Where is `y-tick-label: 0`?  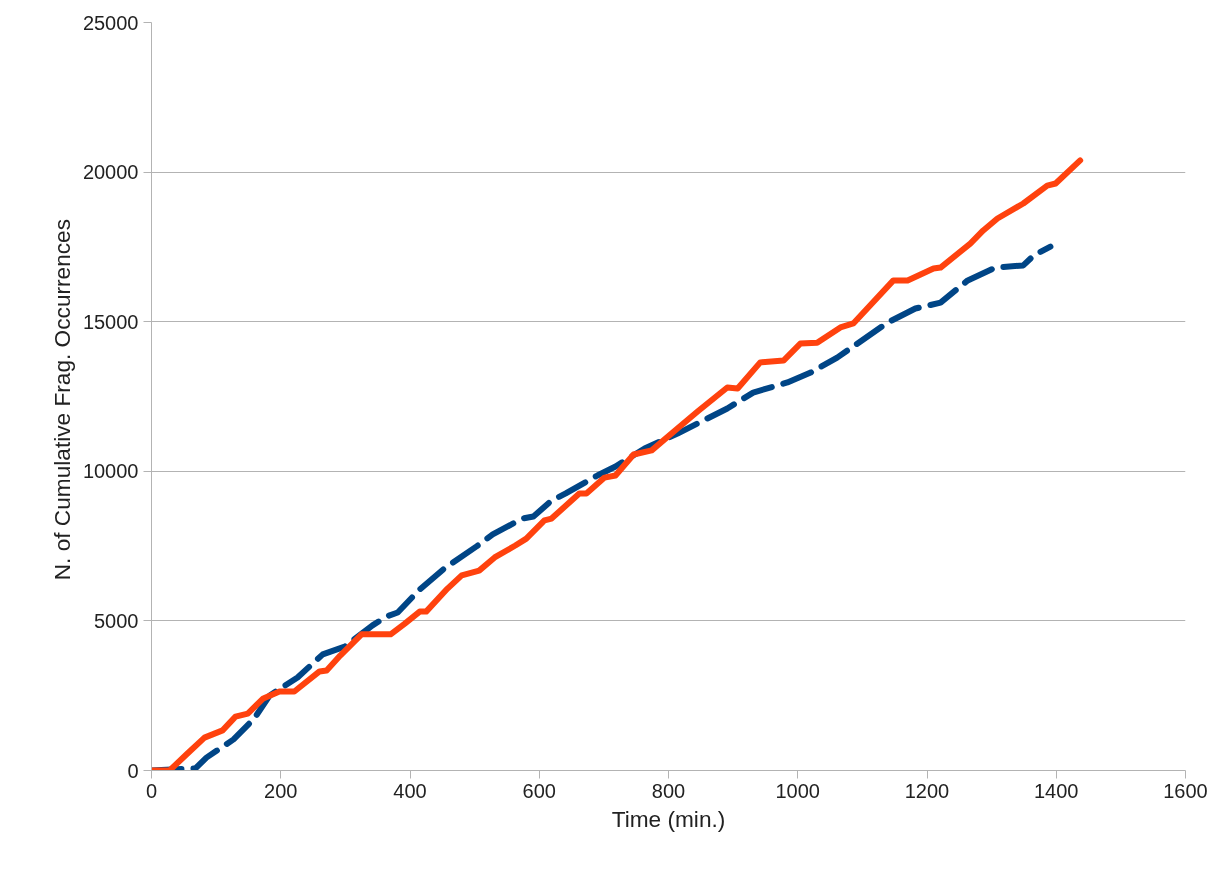 y-tick-label: 0 is located at coordinates (133, 770).